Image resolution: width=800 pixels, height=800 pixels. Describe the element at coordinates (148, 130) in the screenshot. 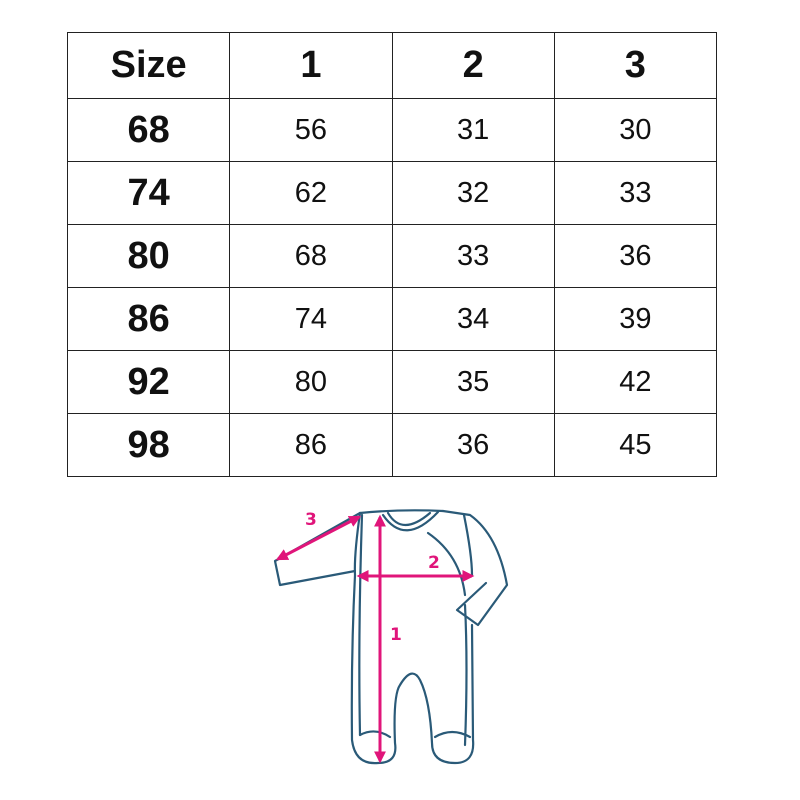

I see `size-cell: 68` at that location.